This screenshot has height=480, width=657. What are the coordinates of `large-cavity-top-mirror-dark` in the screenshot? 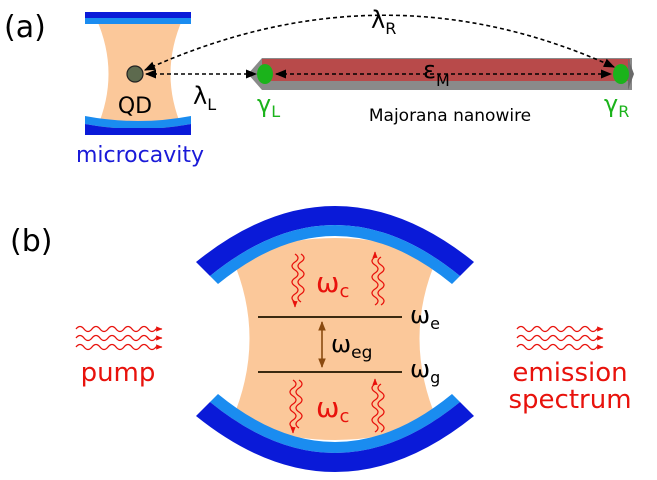 It's located at (335, 241).